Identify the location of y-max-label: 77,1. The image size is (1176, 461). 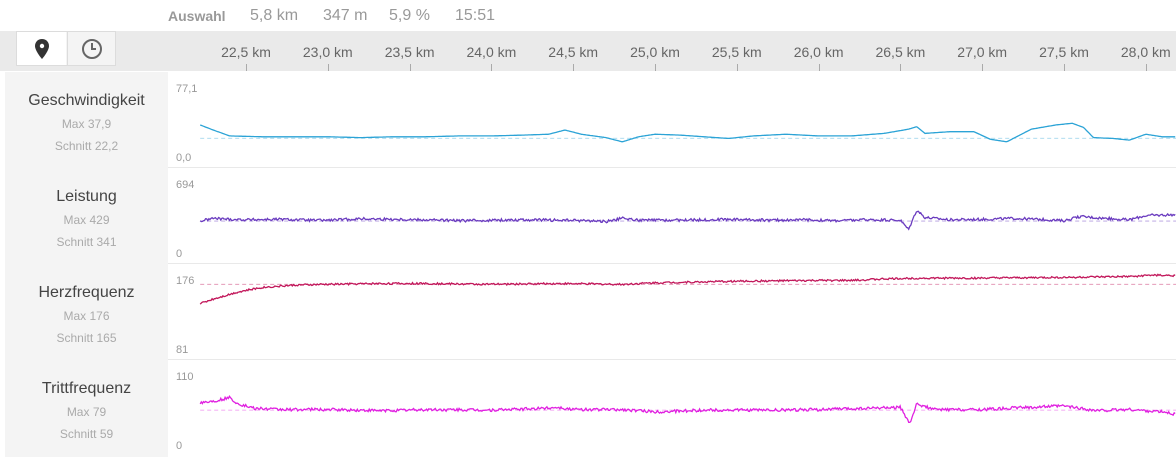
(187, 89).